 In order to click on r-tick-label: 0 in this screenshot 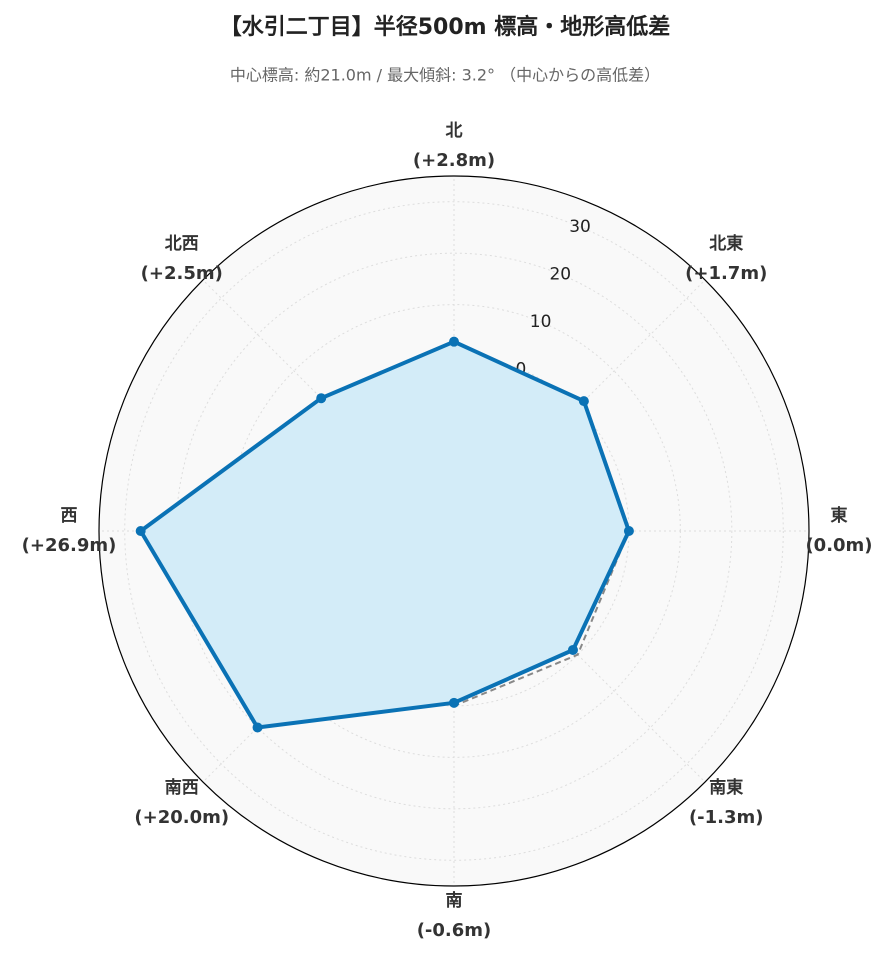, I will do `click(521, 369)`.